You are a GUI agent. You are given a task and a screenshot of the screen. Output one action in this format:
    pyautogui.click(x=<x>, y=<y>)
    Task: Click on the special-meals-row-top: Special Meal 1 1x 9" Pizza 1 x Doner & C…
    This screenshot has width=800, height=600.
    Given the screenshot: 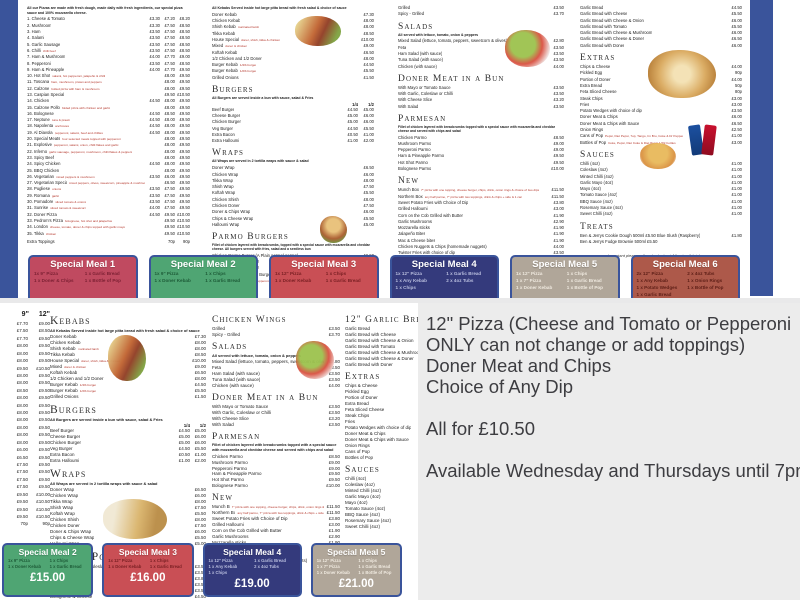 What is the action you would take?
    pyautogui.click(x=384, y=276)
    